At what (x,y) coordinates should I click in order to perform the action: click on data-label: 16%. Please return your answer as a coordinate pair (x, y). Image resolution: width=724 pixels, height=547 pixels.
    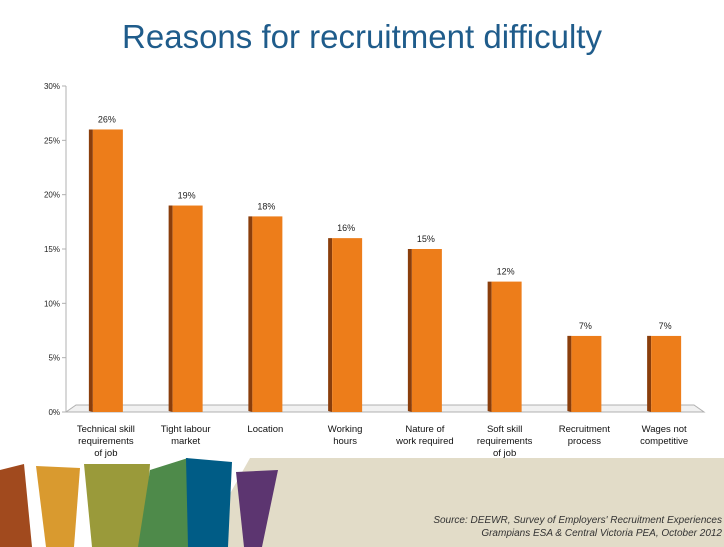
    Looking at the image, I should click on (346, 228).